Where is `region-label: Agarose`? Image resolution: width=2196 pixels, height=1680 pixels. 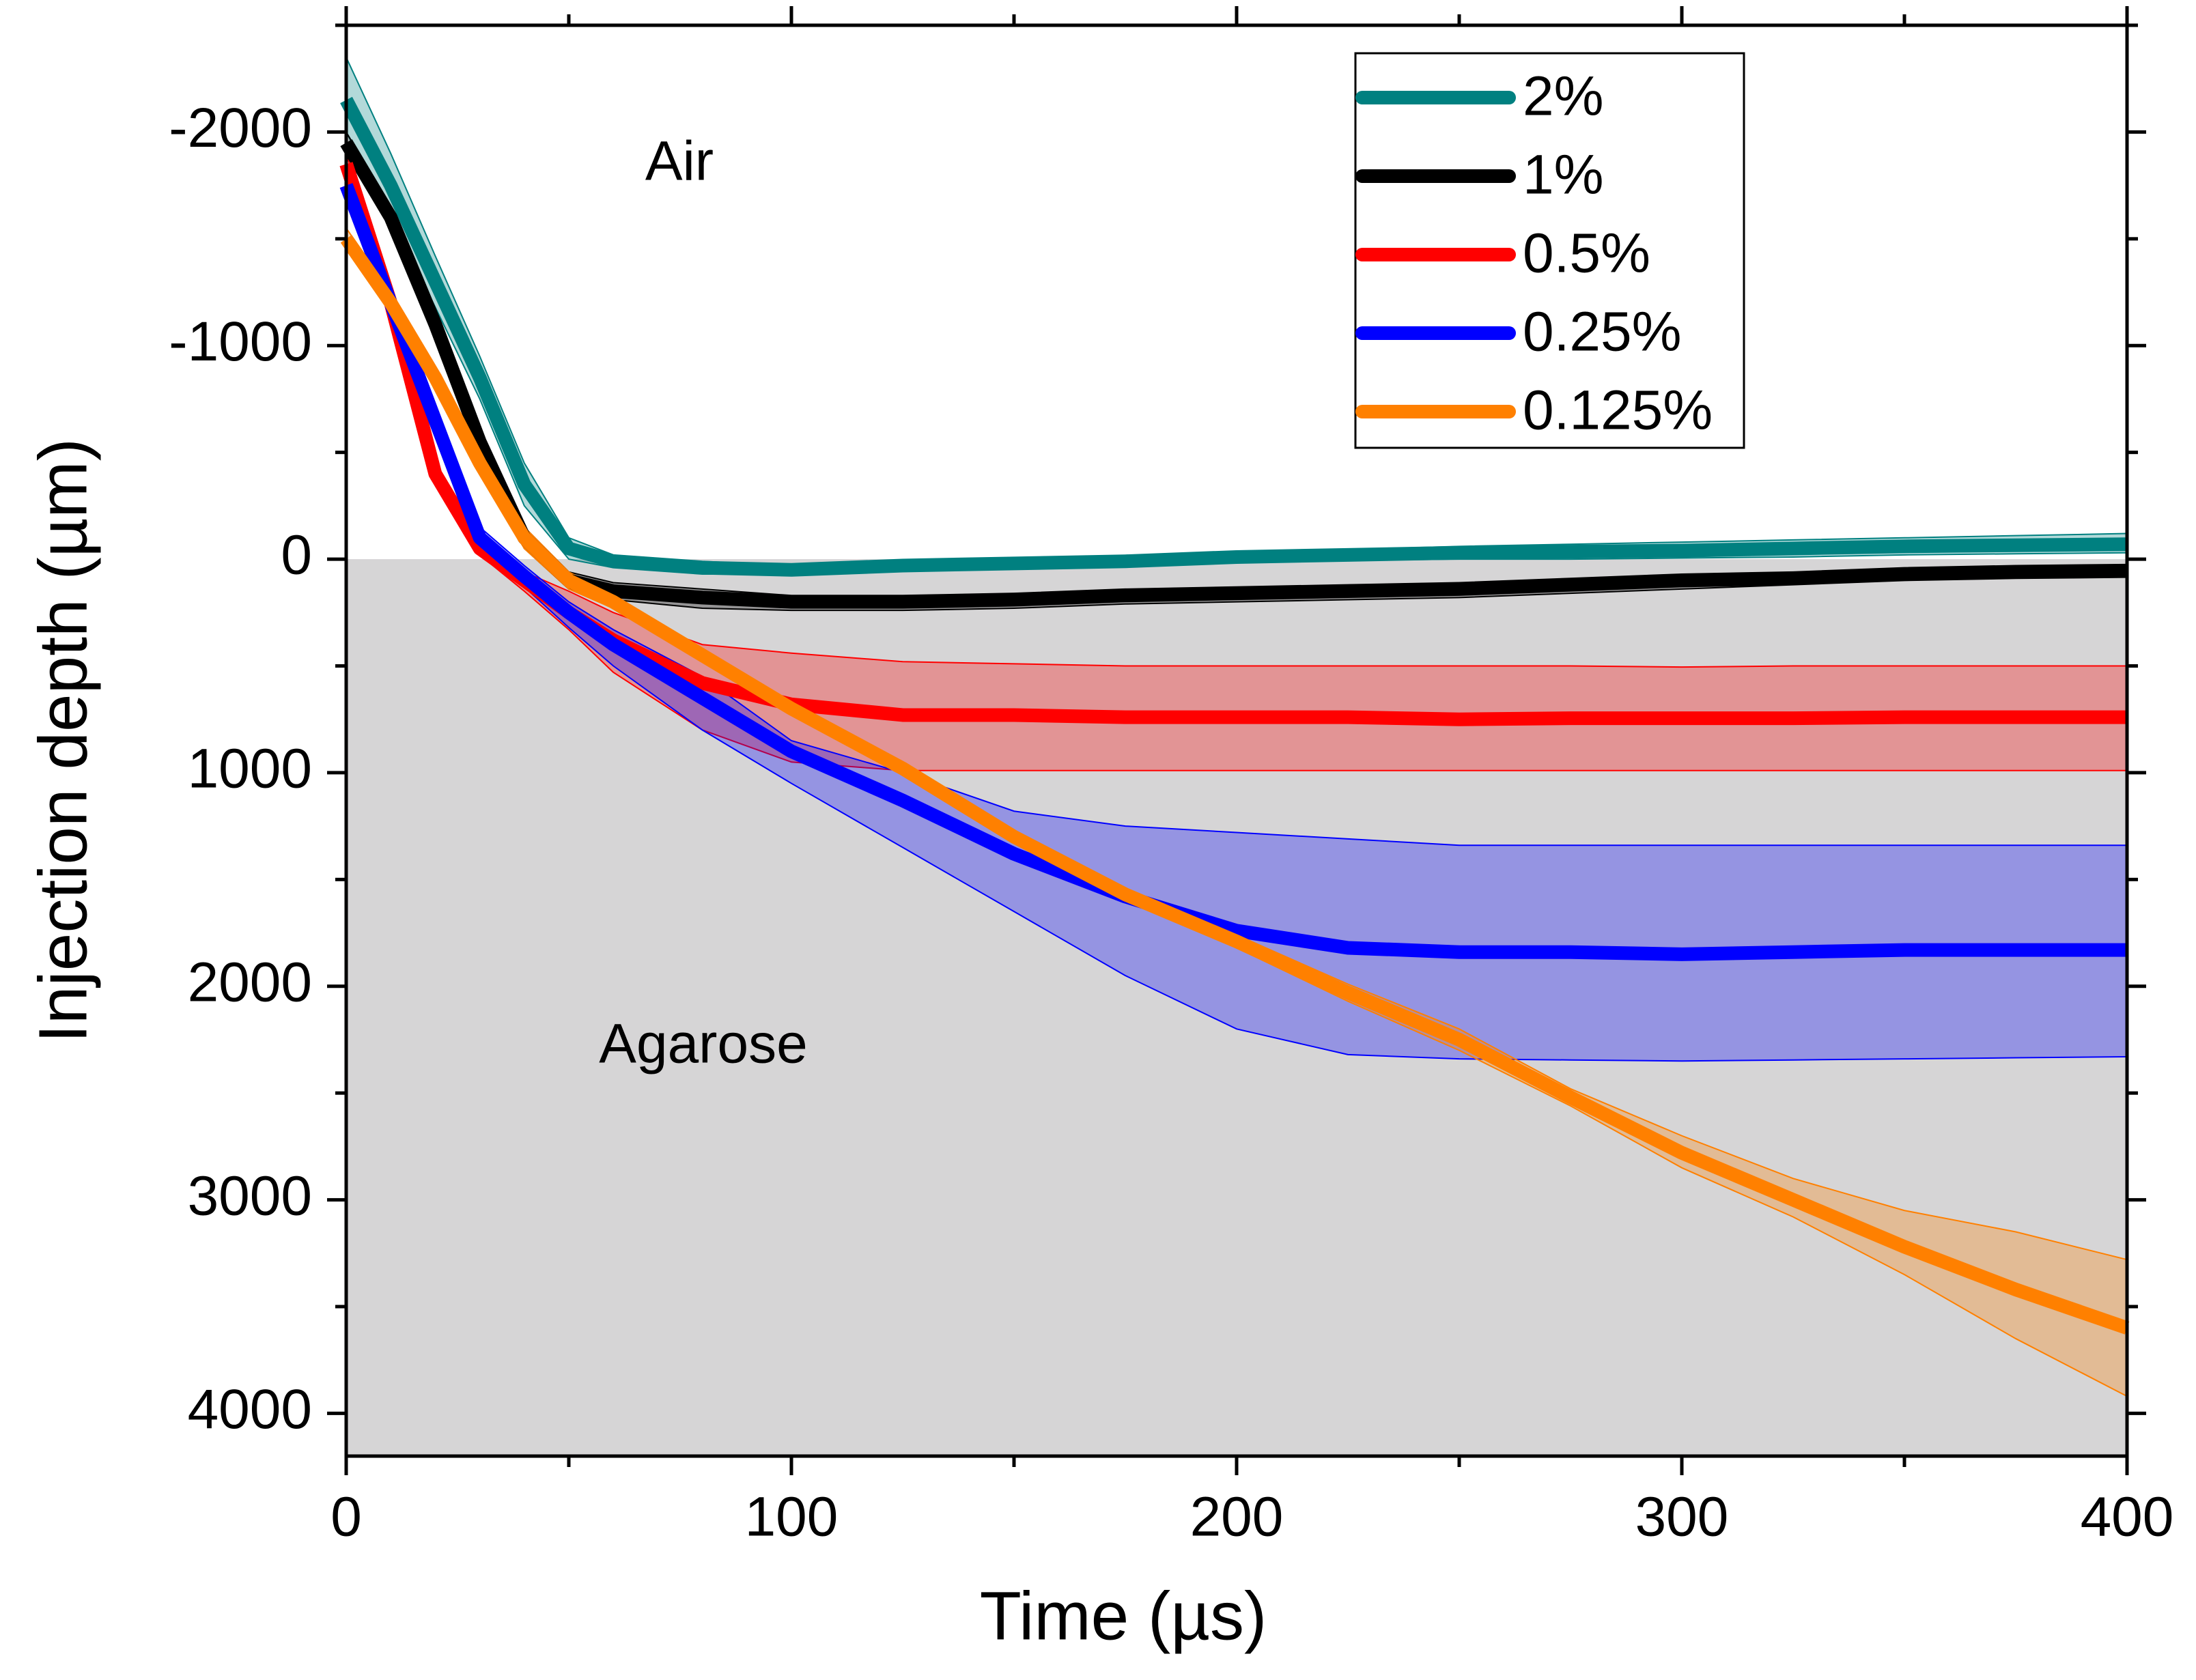 region-label: Agarose is located at coordinates (703, 1044).